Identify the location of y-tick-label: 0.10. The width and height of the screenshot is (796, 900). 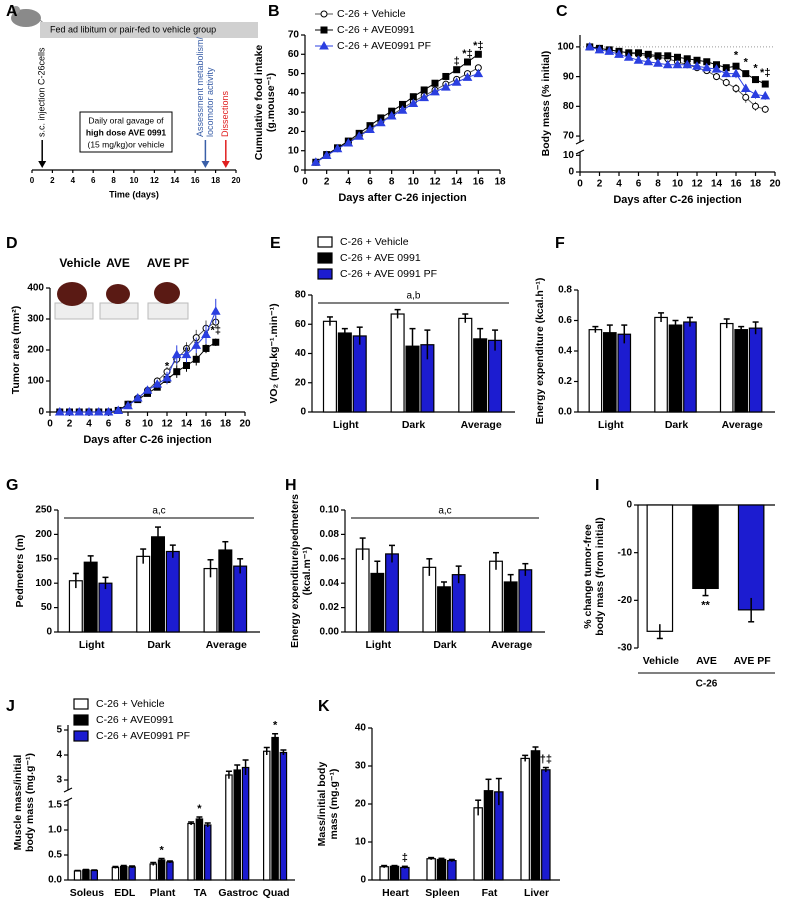
(330, 510).